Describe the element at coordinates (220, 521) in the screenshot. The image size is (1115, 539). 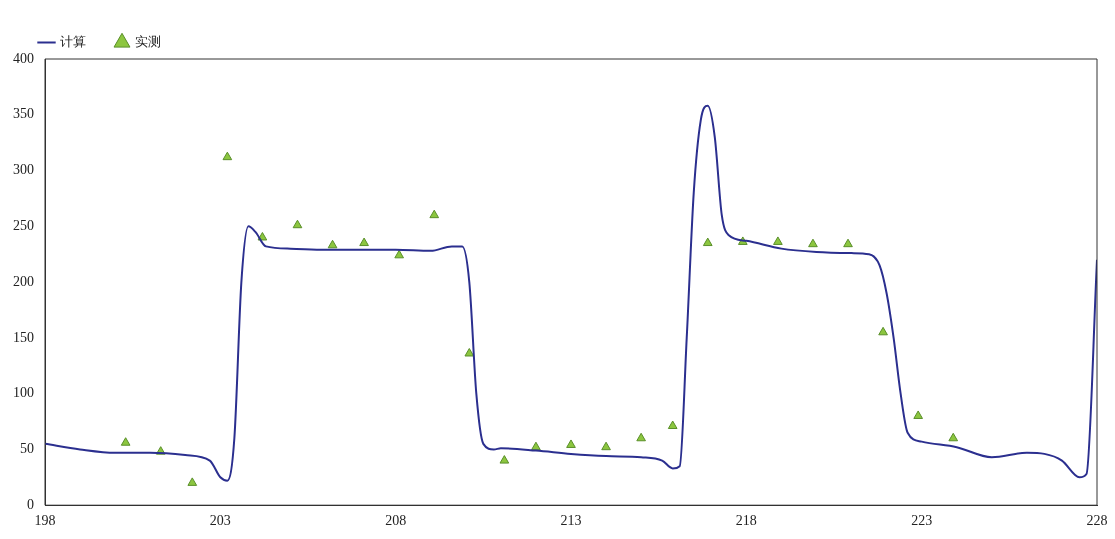
I see `x-tick-label: 203` at that location.